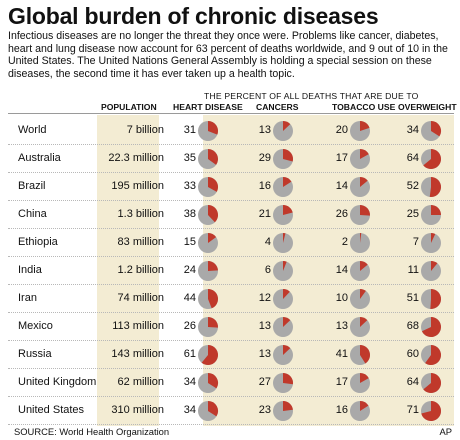  What do you see at coordinates (189, 298) in the screenshot?
I see `heart-value: 44` at bounding box center [189, 298].